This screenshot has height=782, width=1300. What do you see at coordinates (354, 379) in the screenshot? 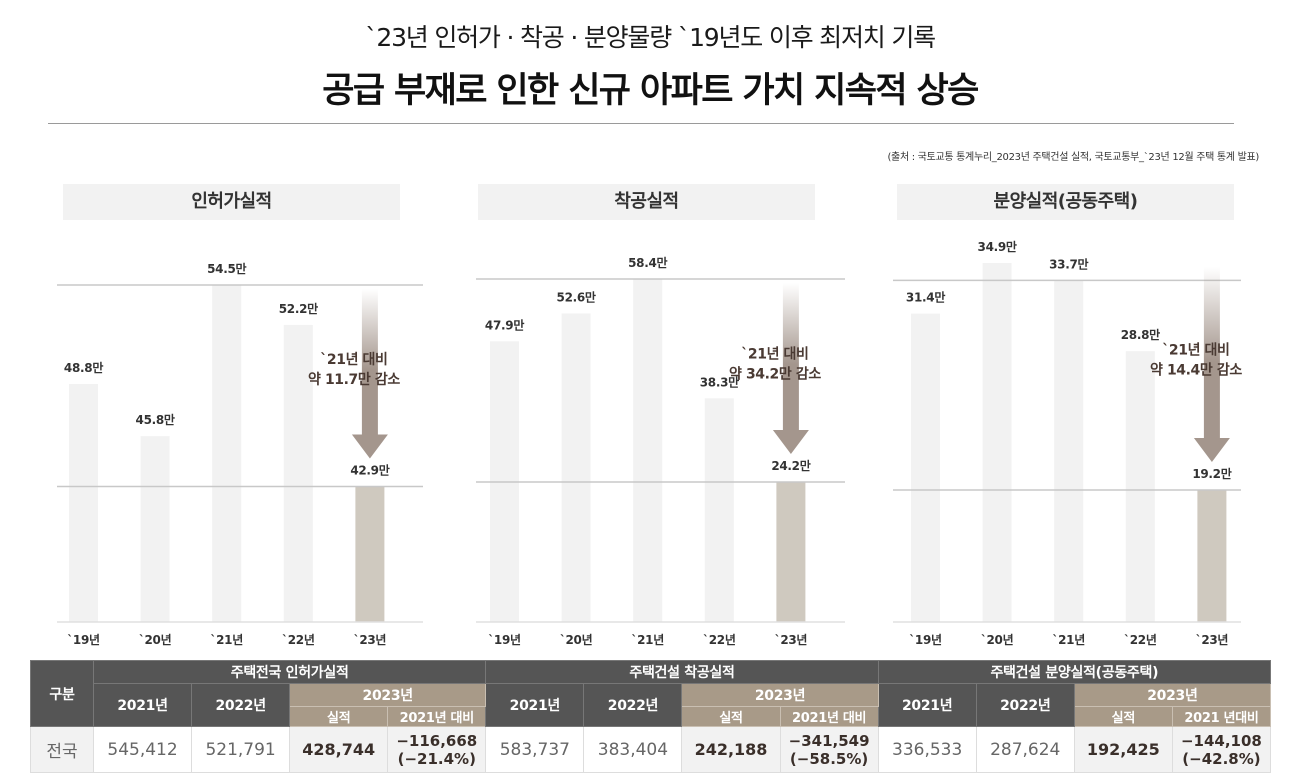
I see `annotation-line-1: 약 11.7만 감소` at bounding box center [354, 379].